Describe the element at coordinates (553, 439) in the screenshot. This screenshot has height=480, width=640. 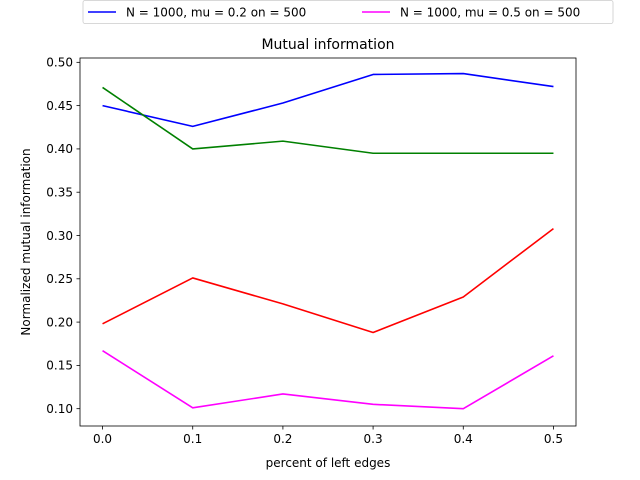
I see `x-tick-label: 0.5` at that location.